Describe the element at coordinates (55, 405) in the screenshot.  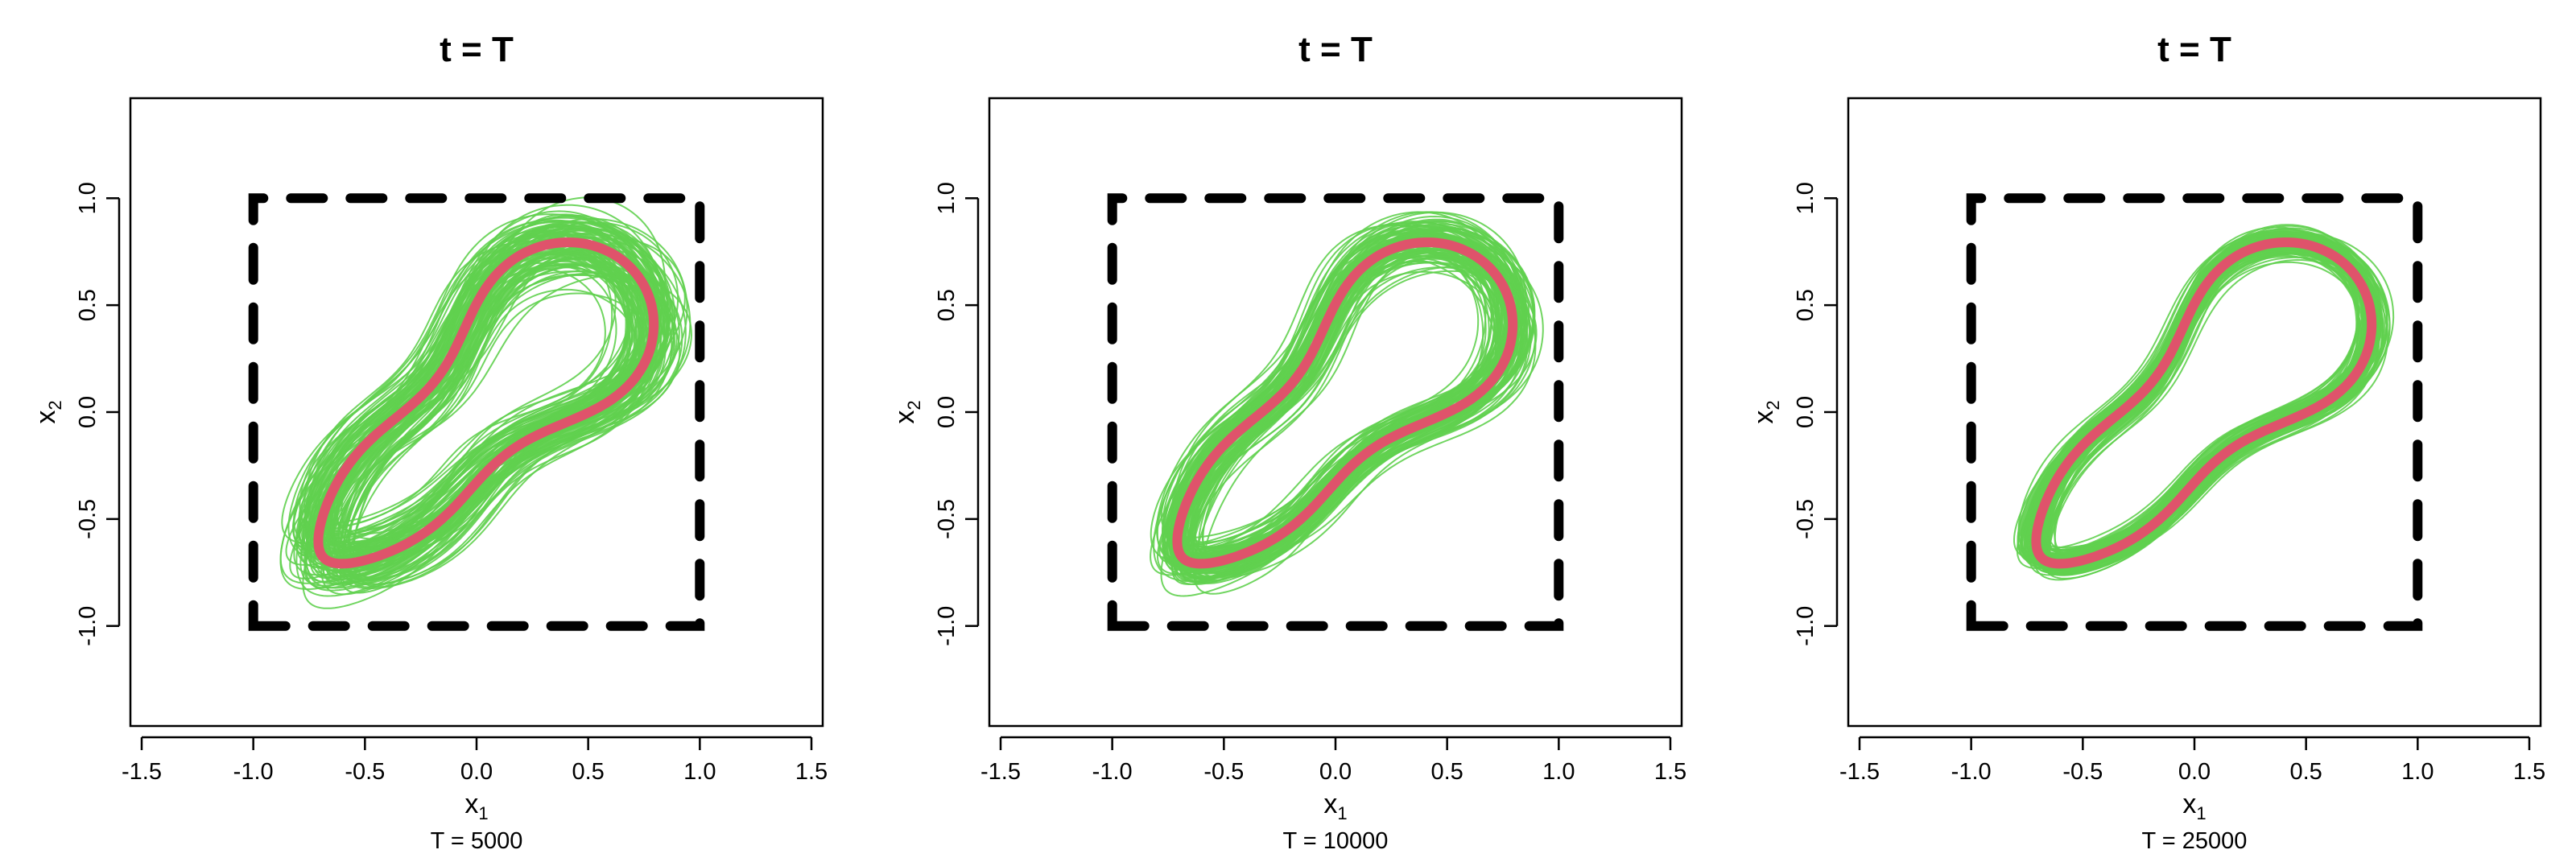
I see `panel-1-y-axis-label-sub: 2` at that location.